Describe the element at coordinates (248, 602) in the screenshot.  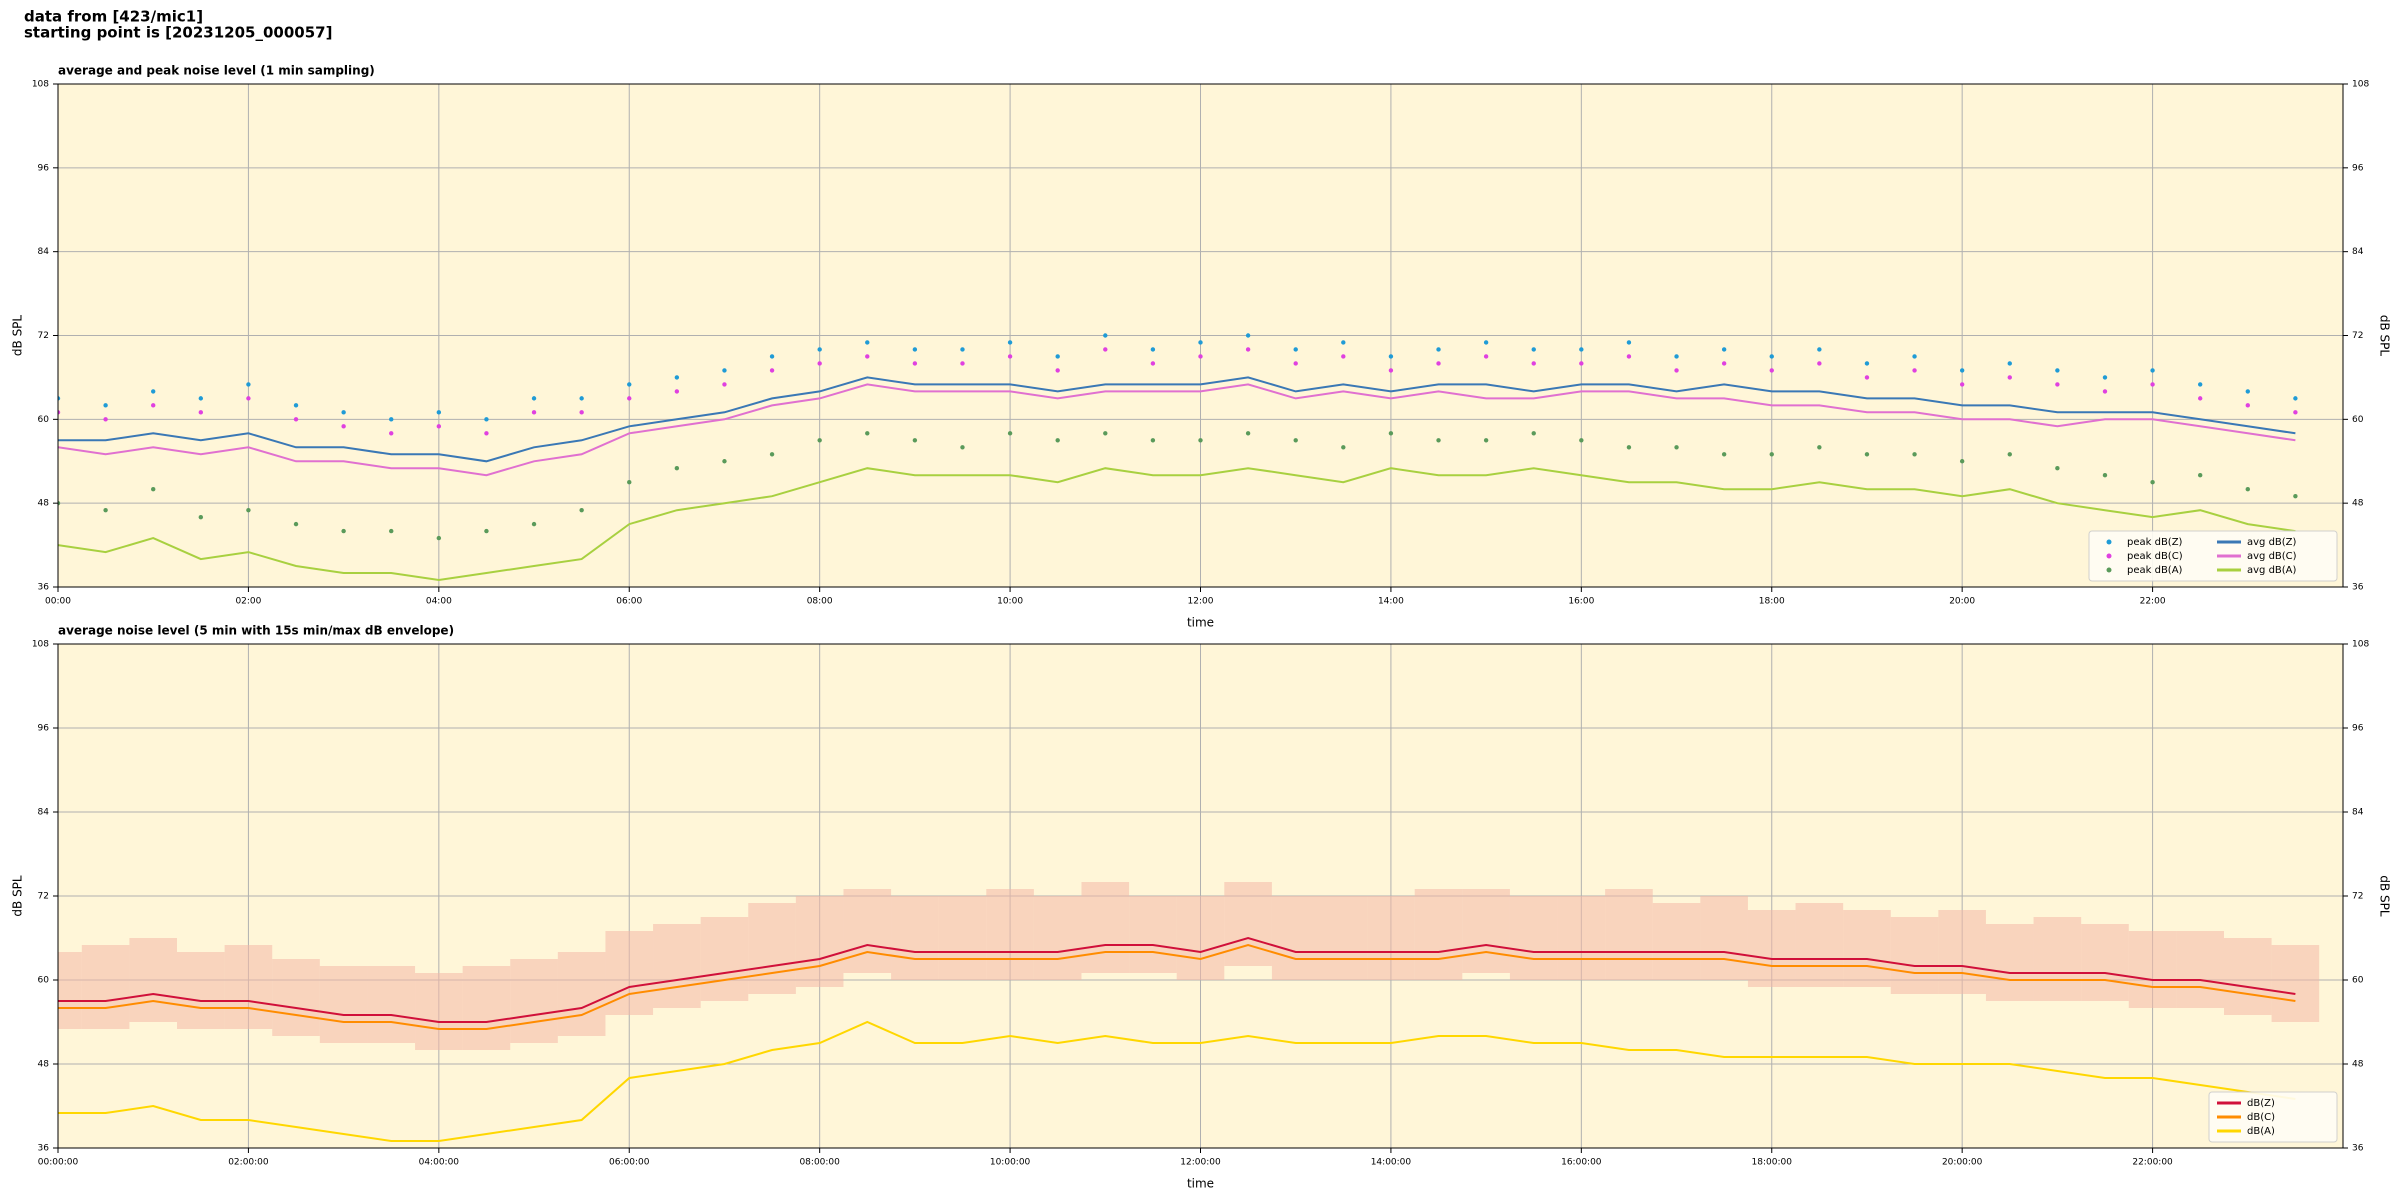
I see `x-tick-label: 02:00` at that location.